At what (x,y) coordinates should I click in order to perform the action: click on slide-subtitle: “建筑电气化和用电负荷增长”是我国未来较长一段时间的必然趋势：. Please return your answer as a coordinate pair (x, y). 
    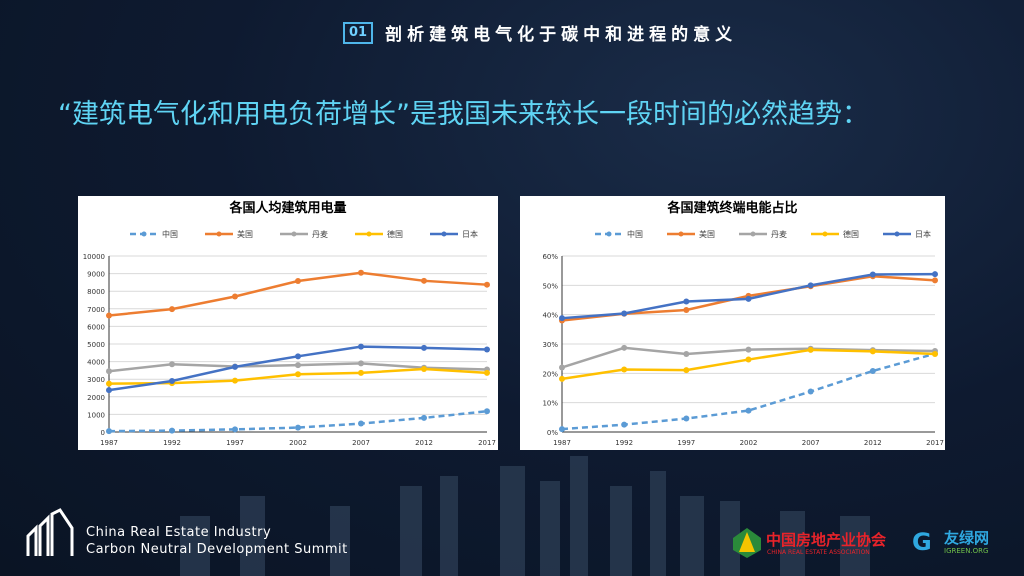
    Looking at the image, I should click on (463, 114).